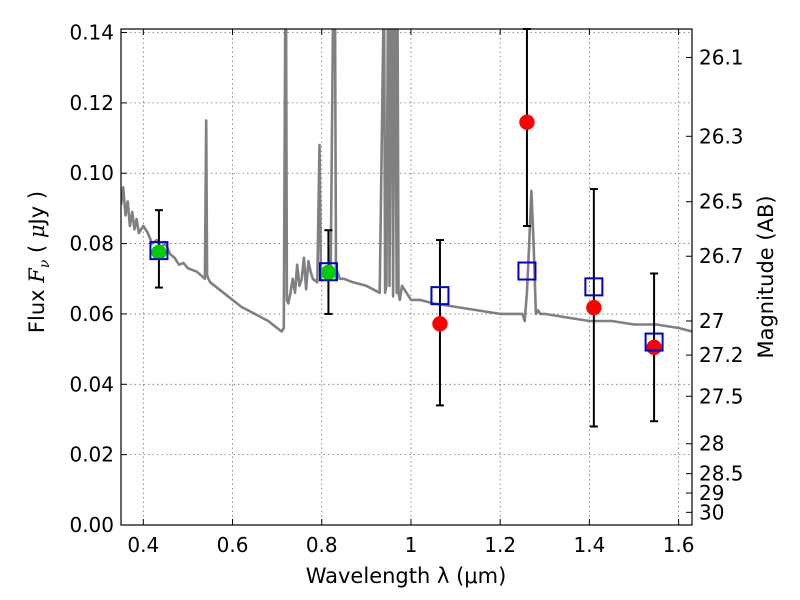  What do you see at coordinates (721, 256) in the screenshot?
I see `y2-tick-label: 26.7` at bounding box center [721, 256].